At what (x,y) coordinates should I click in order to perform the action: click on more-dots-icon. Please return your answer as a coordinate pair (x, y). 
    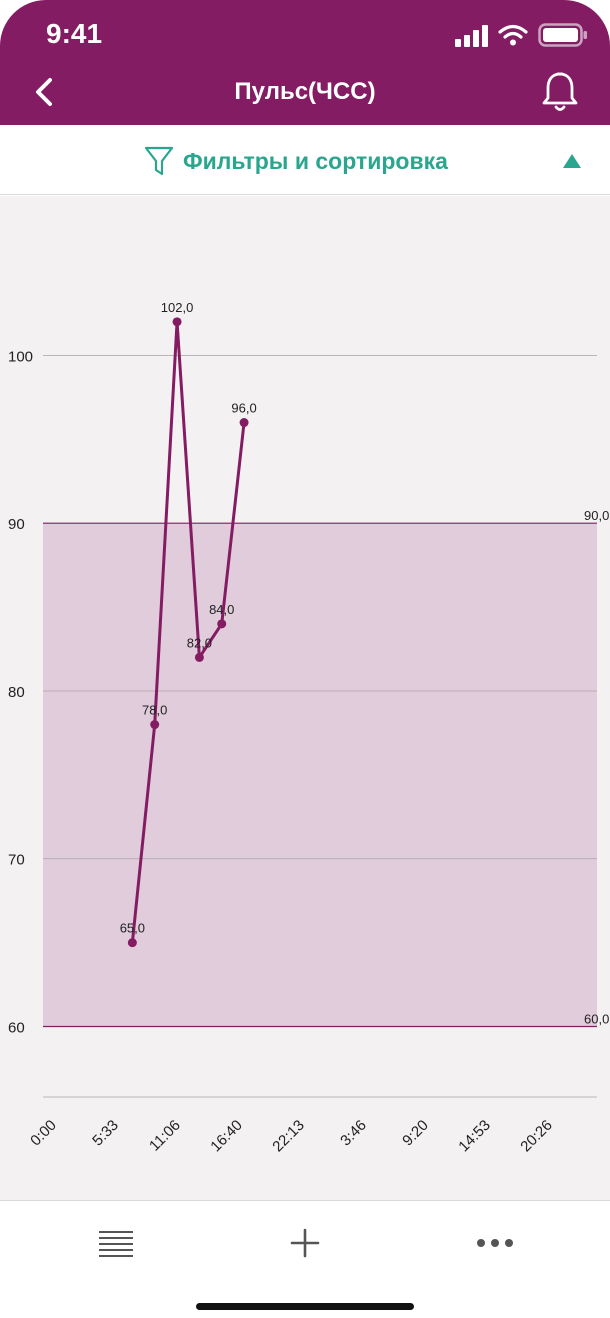
    Looking at the image, I should click on (495, 1243).